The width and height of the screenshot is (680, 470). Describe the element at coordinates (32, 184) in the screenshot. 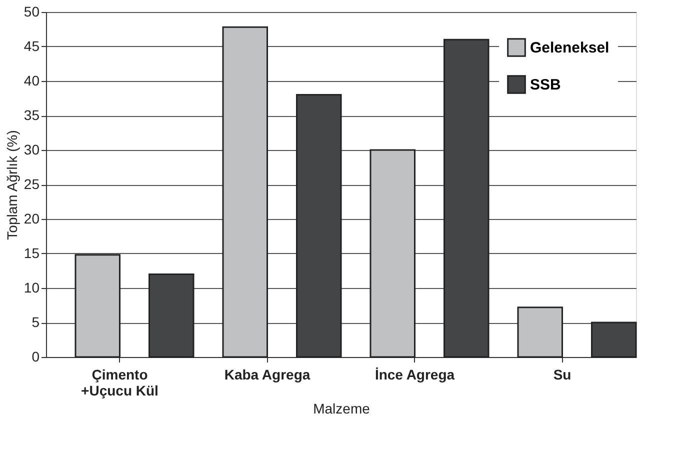

I see `y-tick-label: 25` at that location.